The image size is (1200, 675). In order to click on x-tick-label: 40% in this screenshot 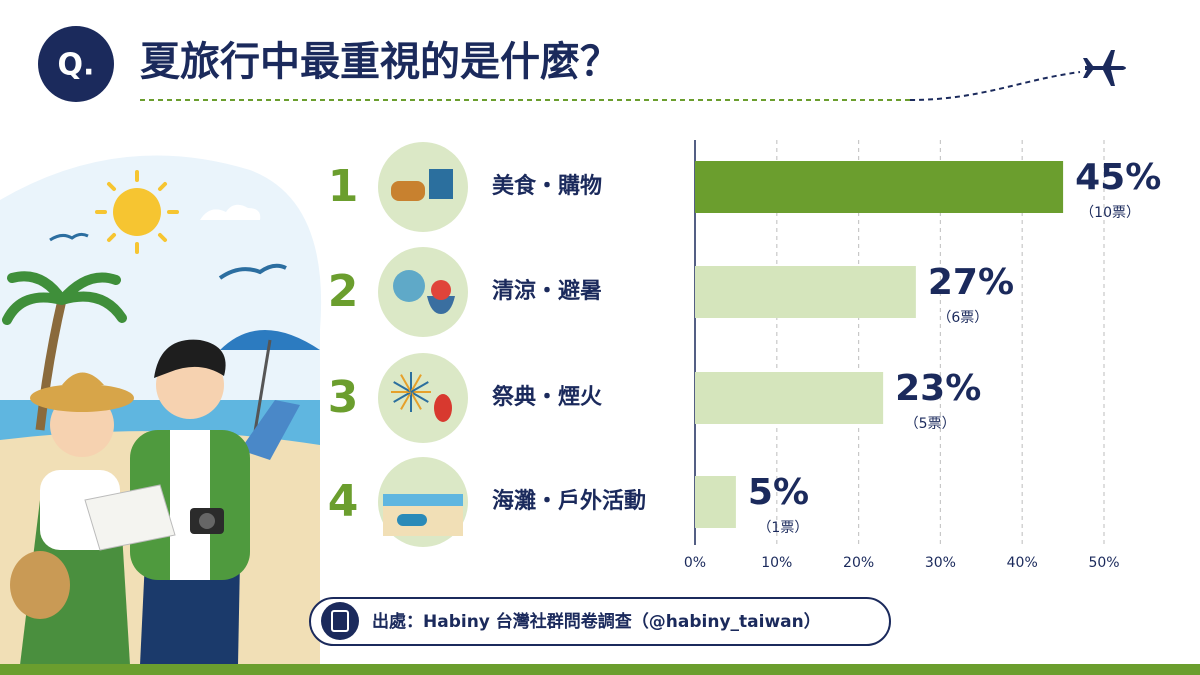, I will do `click(1022, 563)`.